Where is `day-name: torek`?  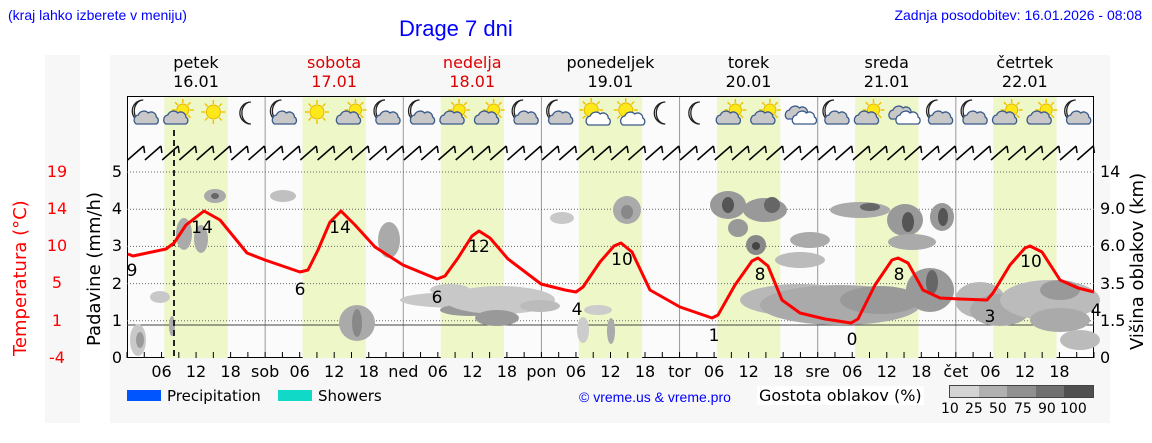 day-name: torek is located at coordinates (748, 62).